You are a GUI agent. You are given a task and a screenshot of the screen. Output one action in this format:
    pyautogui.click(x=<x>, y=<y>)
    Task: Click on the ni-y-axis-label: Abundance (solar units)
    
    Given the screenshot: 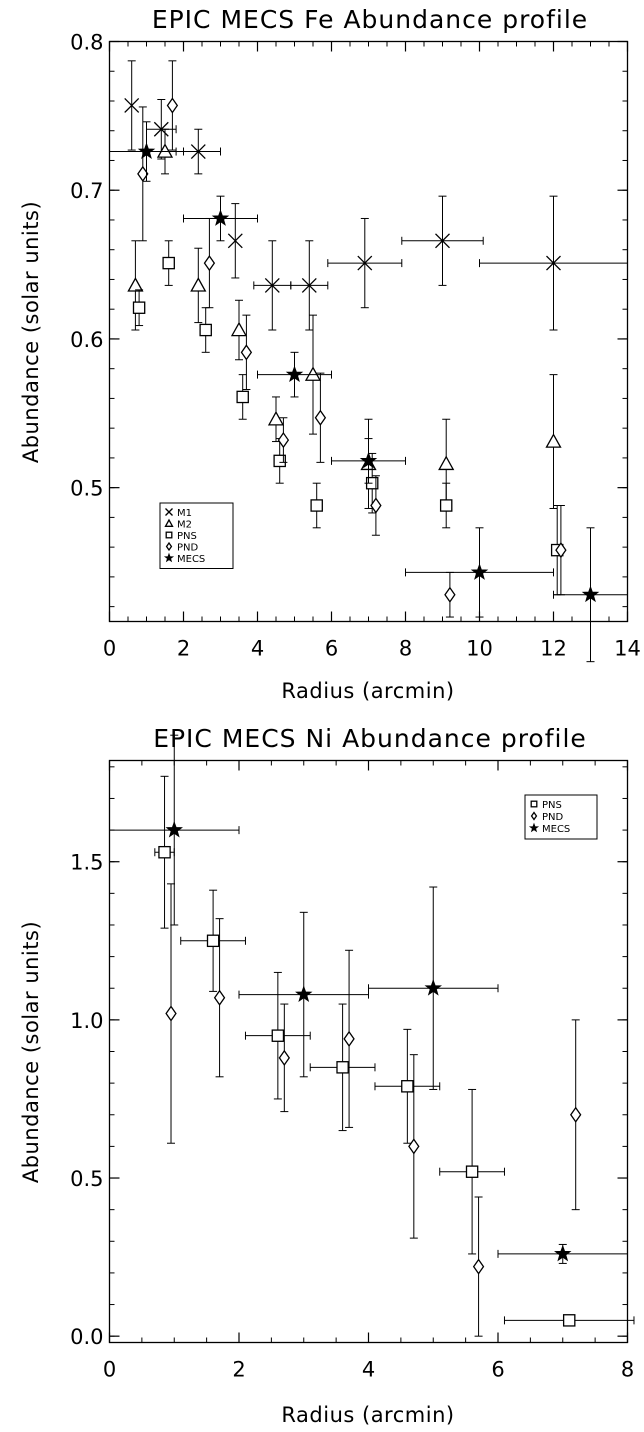 What is the action you would take?
    pyautogui.click(x=31, y=1052)
    